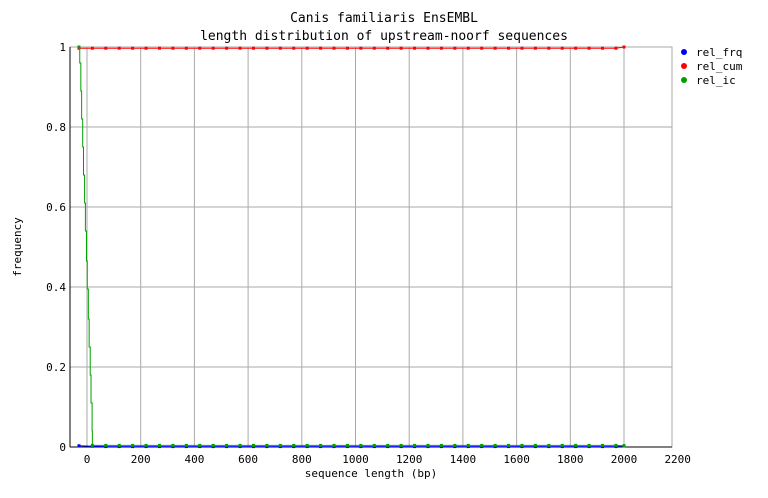  Describe the element at coordinates (409, 459) in the screenshot. I see `x-tick-label: 1200` at that location.